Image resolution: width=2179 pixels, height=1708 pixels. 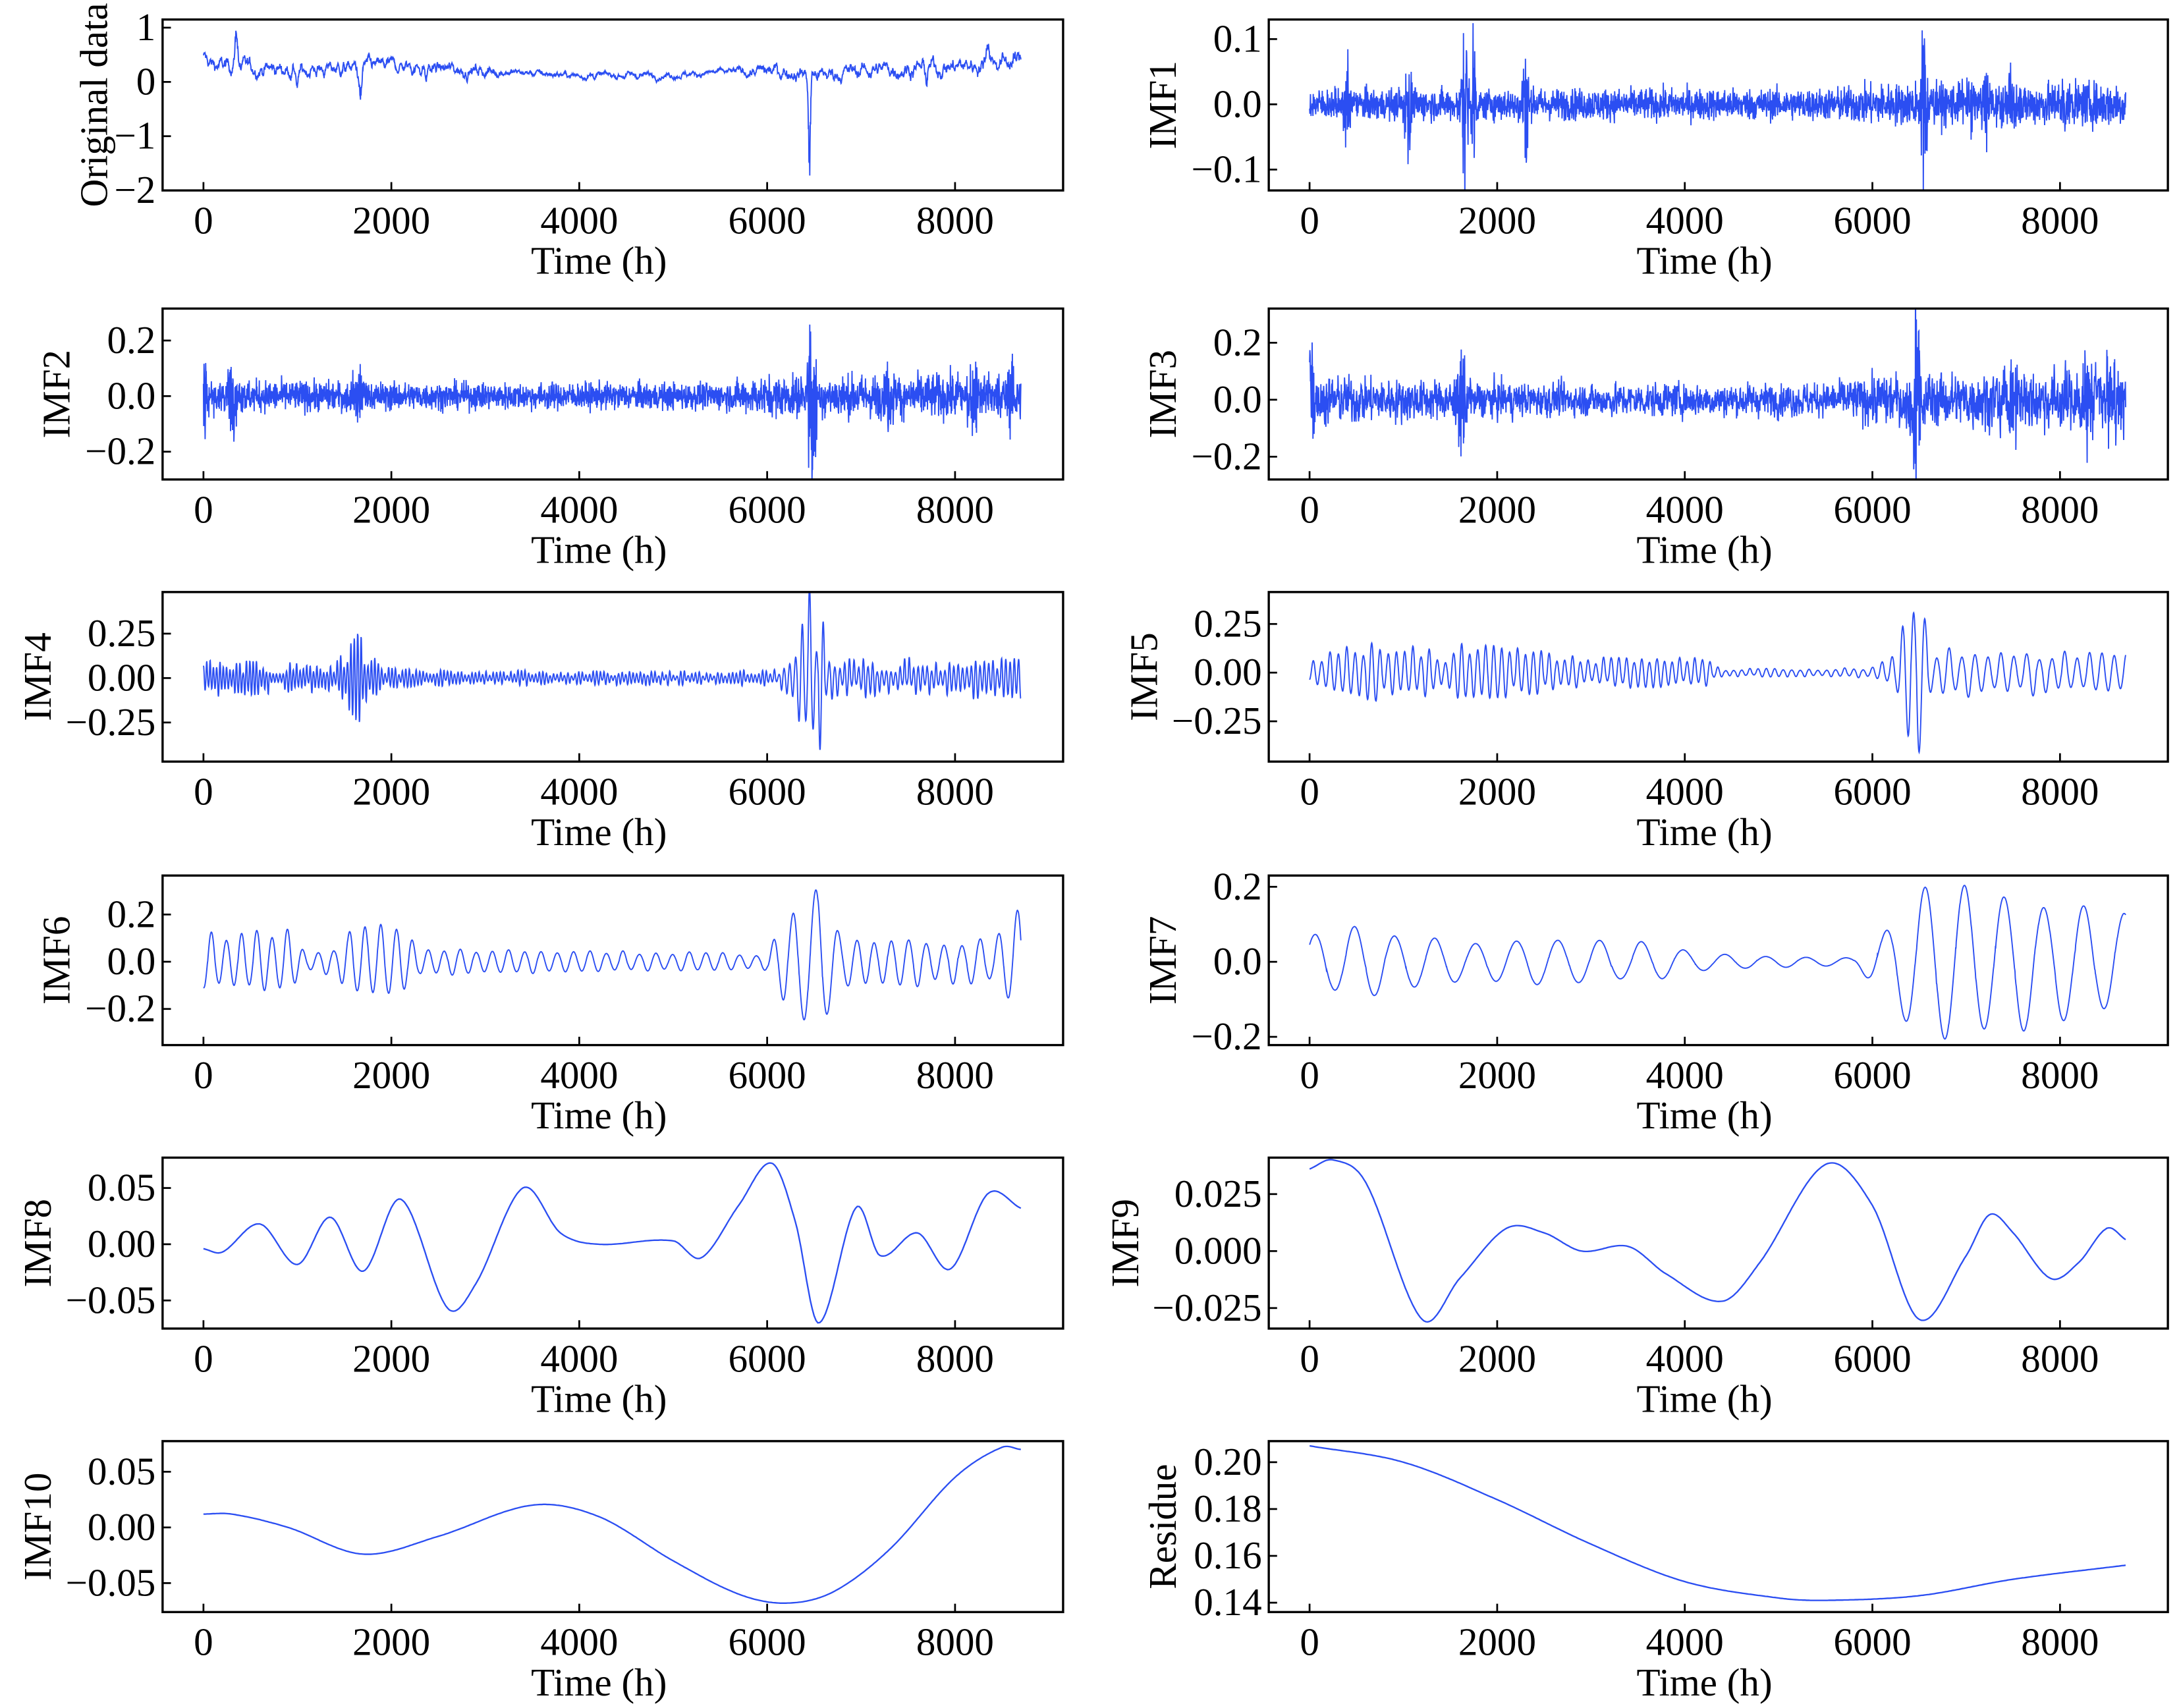 What do you see at coordinates (1206, 1307) in the screenshot?
I see `y-tick-label: −0.025` at bounding box center [1206, 1307].